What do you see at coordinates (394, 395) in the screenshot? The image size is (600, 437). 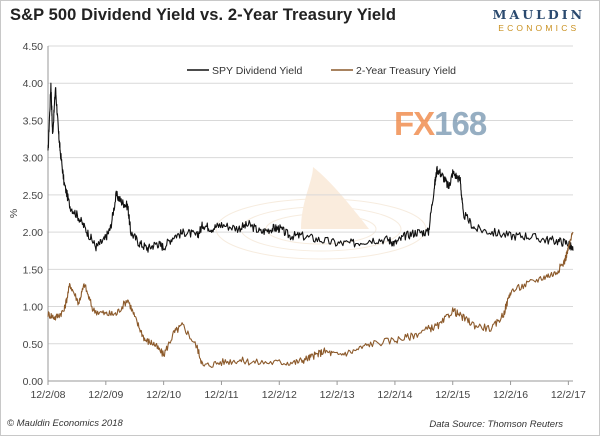 I see `x-tick-label: 12/2/14` at bounding box center [394, 395].